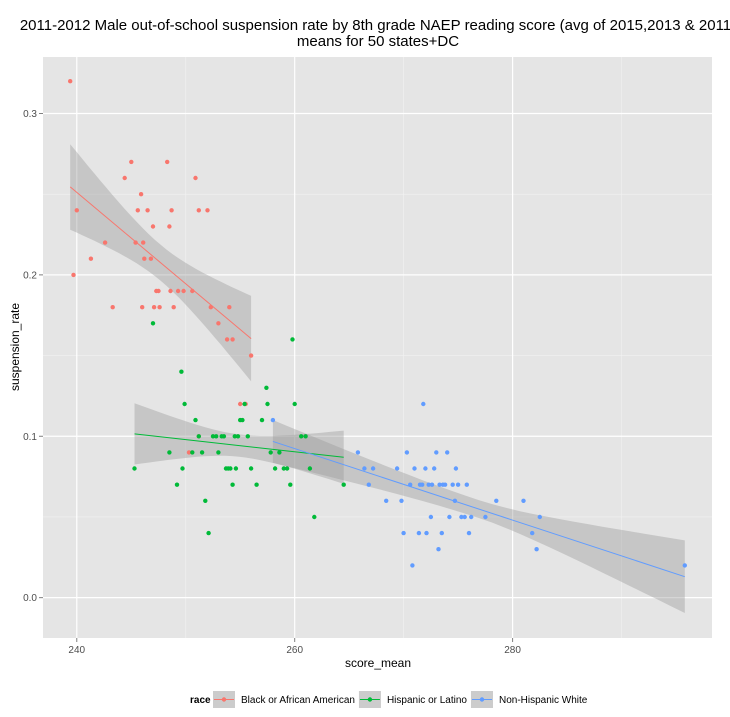 The height and width of the screenshot is (717, 730). I want to click on confidence-band, so click(239, 443).